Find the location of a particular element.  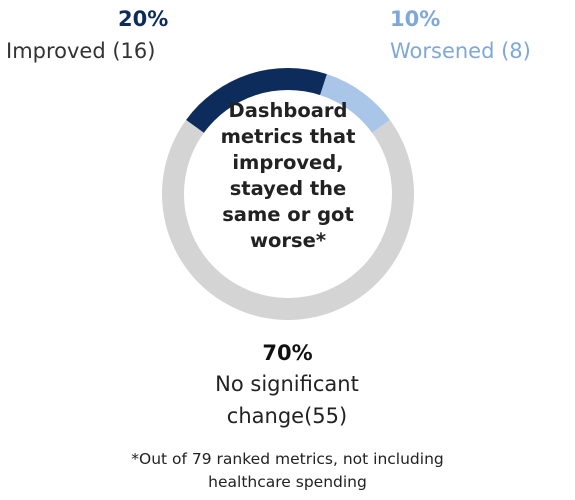

category-label: Worsened (8) is located at coordinates (460, 51).